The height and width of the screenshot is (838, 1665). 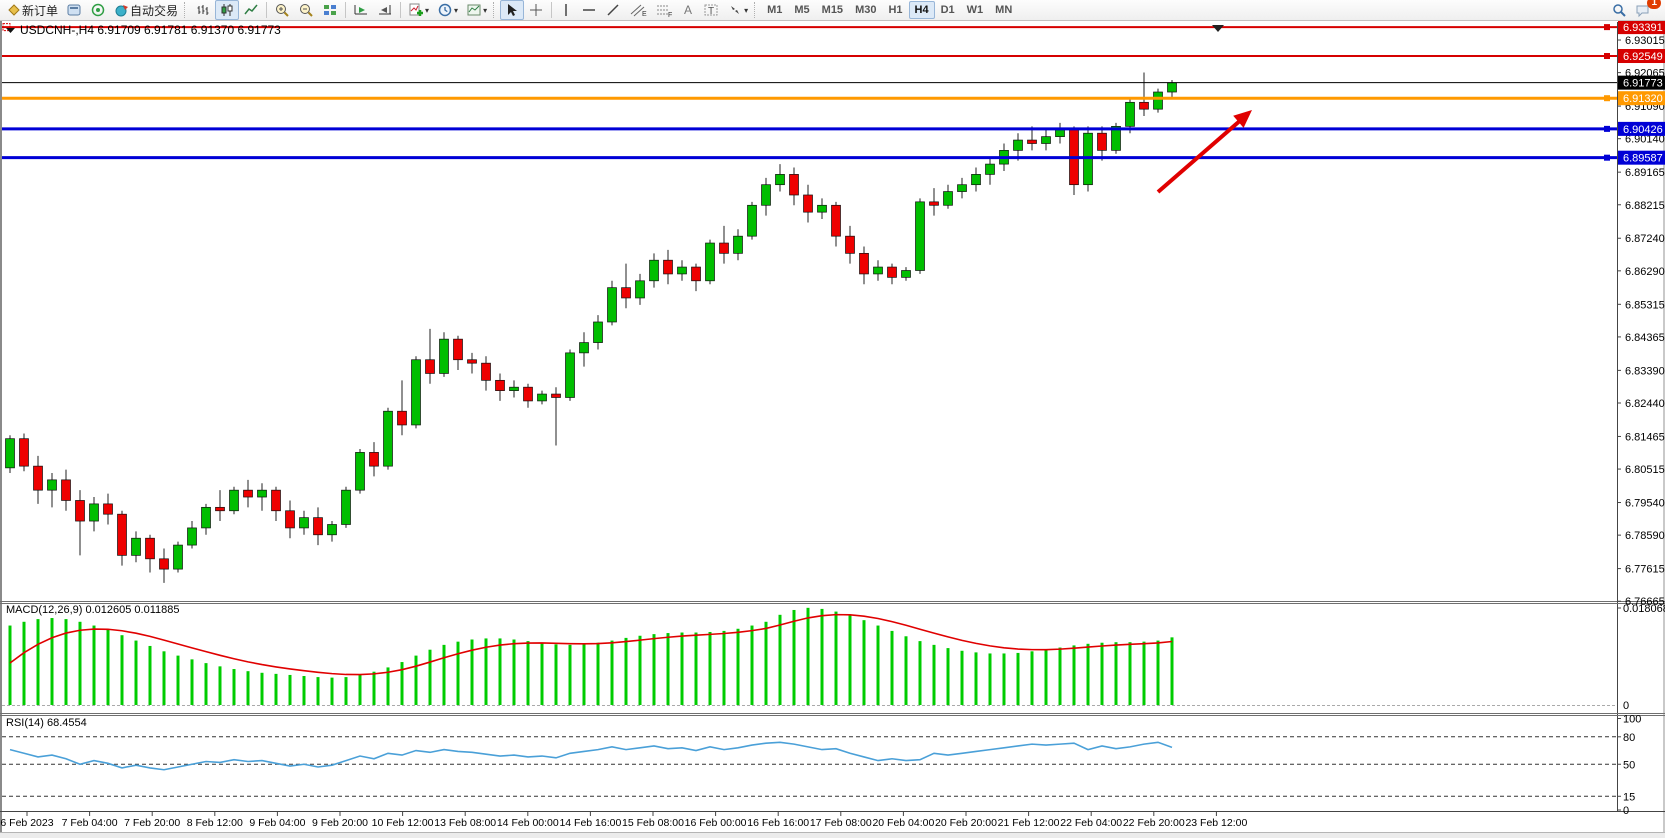 I want to click on chart-shift-button, so click(x=385, y=10).